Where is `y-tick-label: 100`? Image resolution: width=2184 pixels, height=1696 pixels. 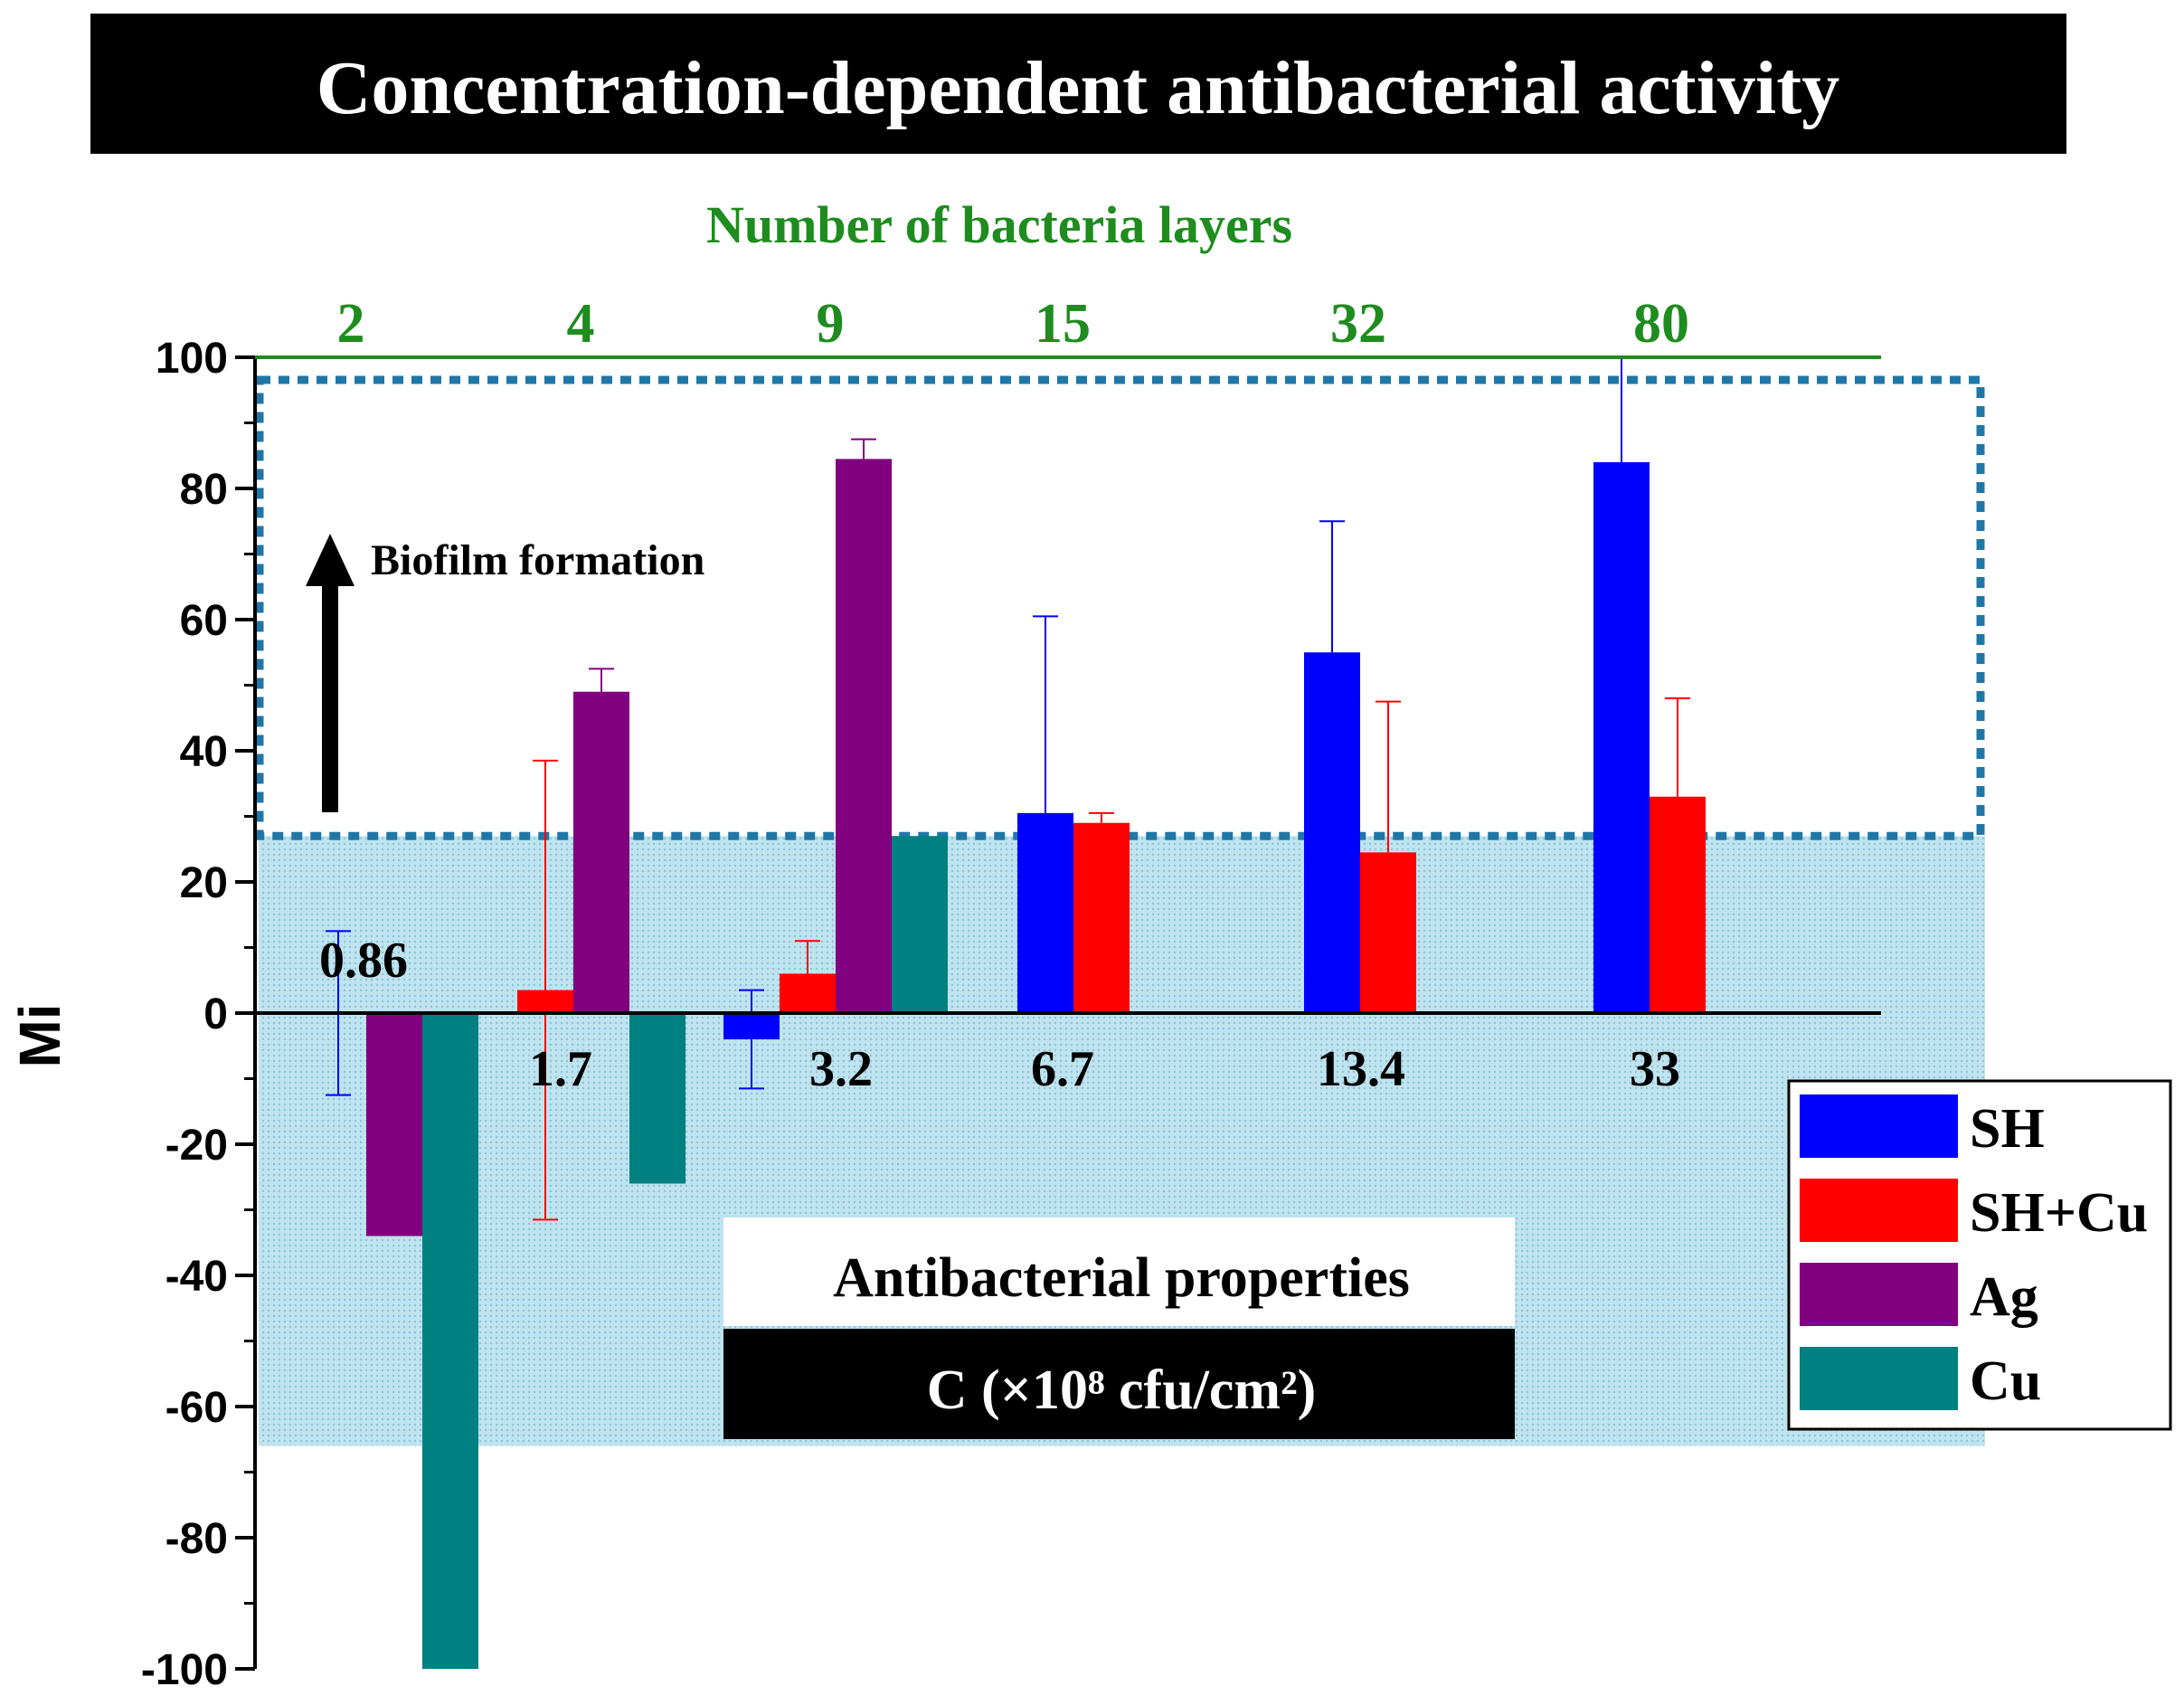
y-tick-label: 100 is located at coordinates (192, 359).